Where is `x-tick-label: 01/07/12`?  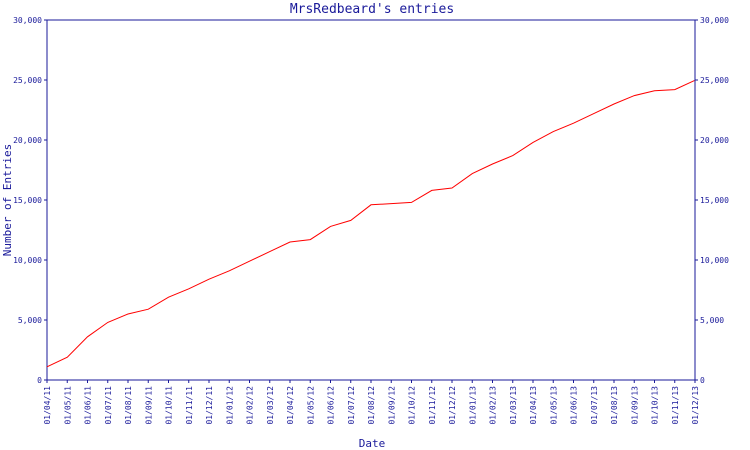
x-tick-label: 01/07/12 is located at coordinates (351, 405).